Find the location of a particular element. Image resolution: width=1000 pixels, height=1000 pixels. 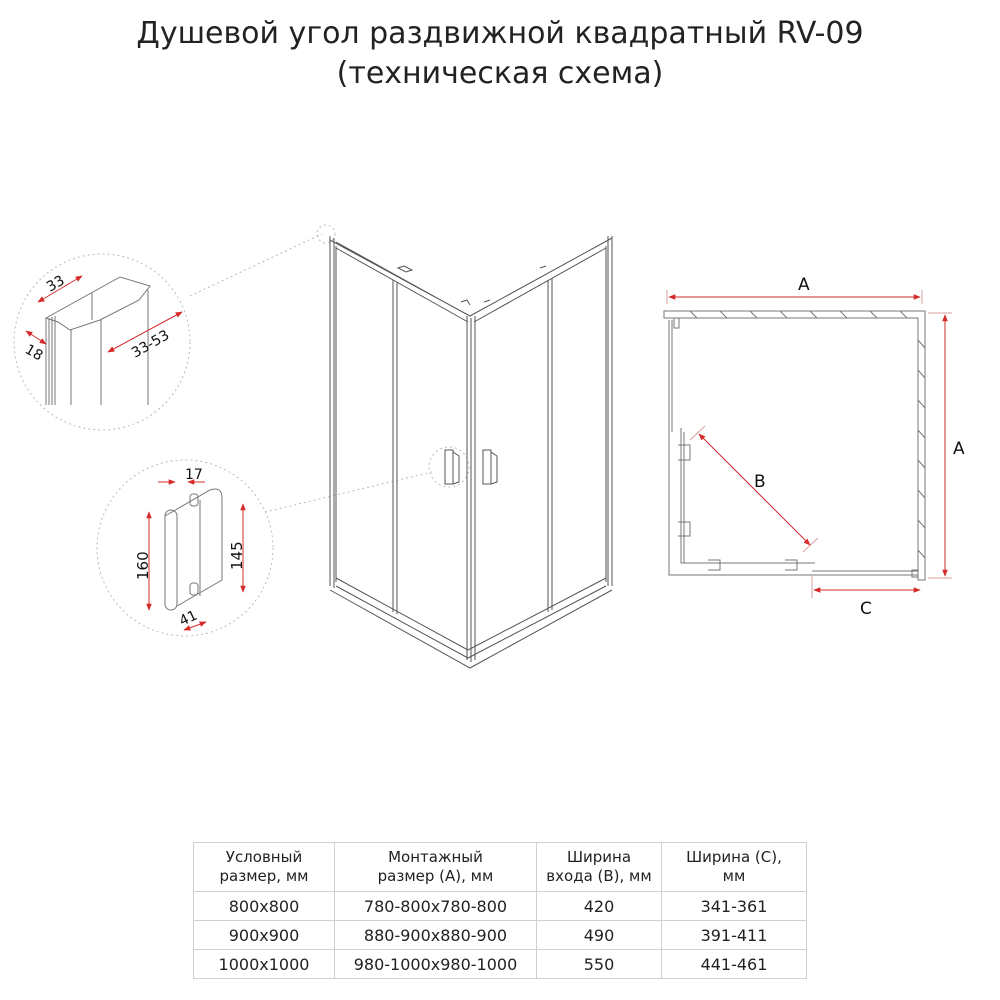

header-text: Ширина (С), is located at coordinates (734, 857).